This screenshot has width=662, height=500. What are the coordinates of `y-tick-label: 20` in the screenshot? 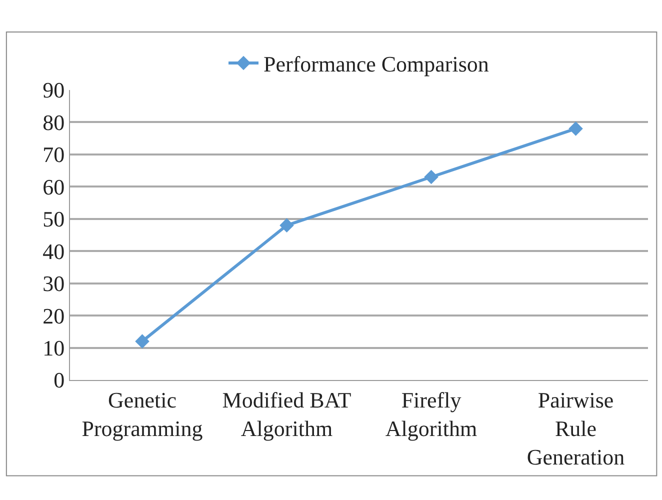 It's located at (53, 315).